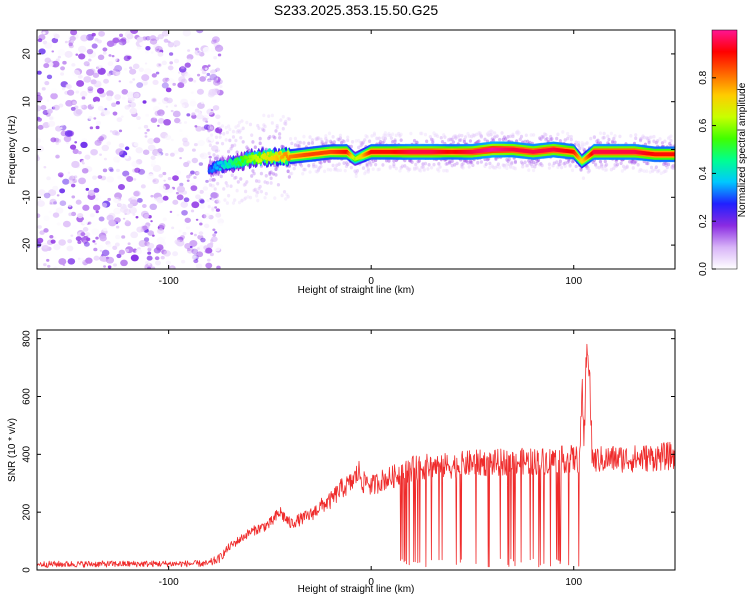  What do you see at coordinates (12, 150) in the screenshot?
I see `heatmap-y-axis-label: Frequency (Hz)` at bounding box center [12, 150].